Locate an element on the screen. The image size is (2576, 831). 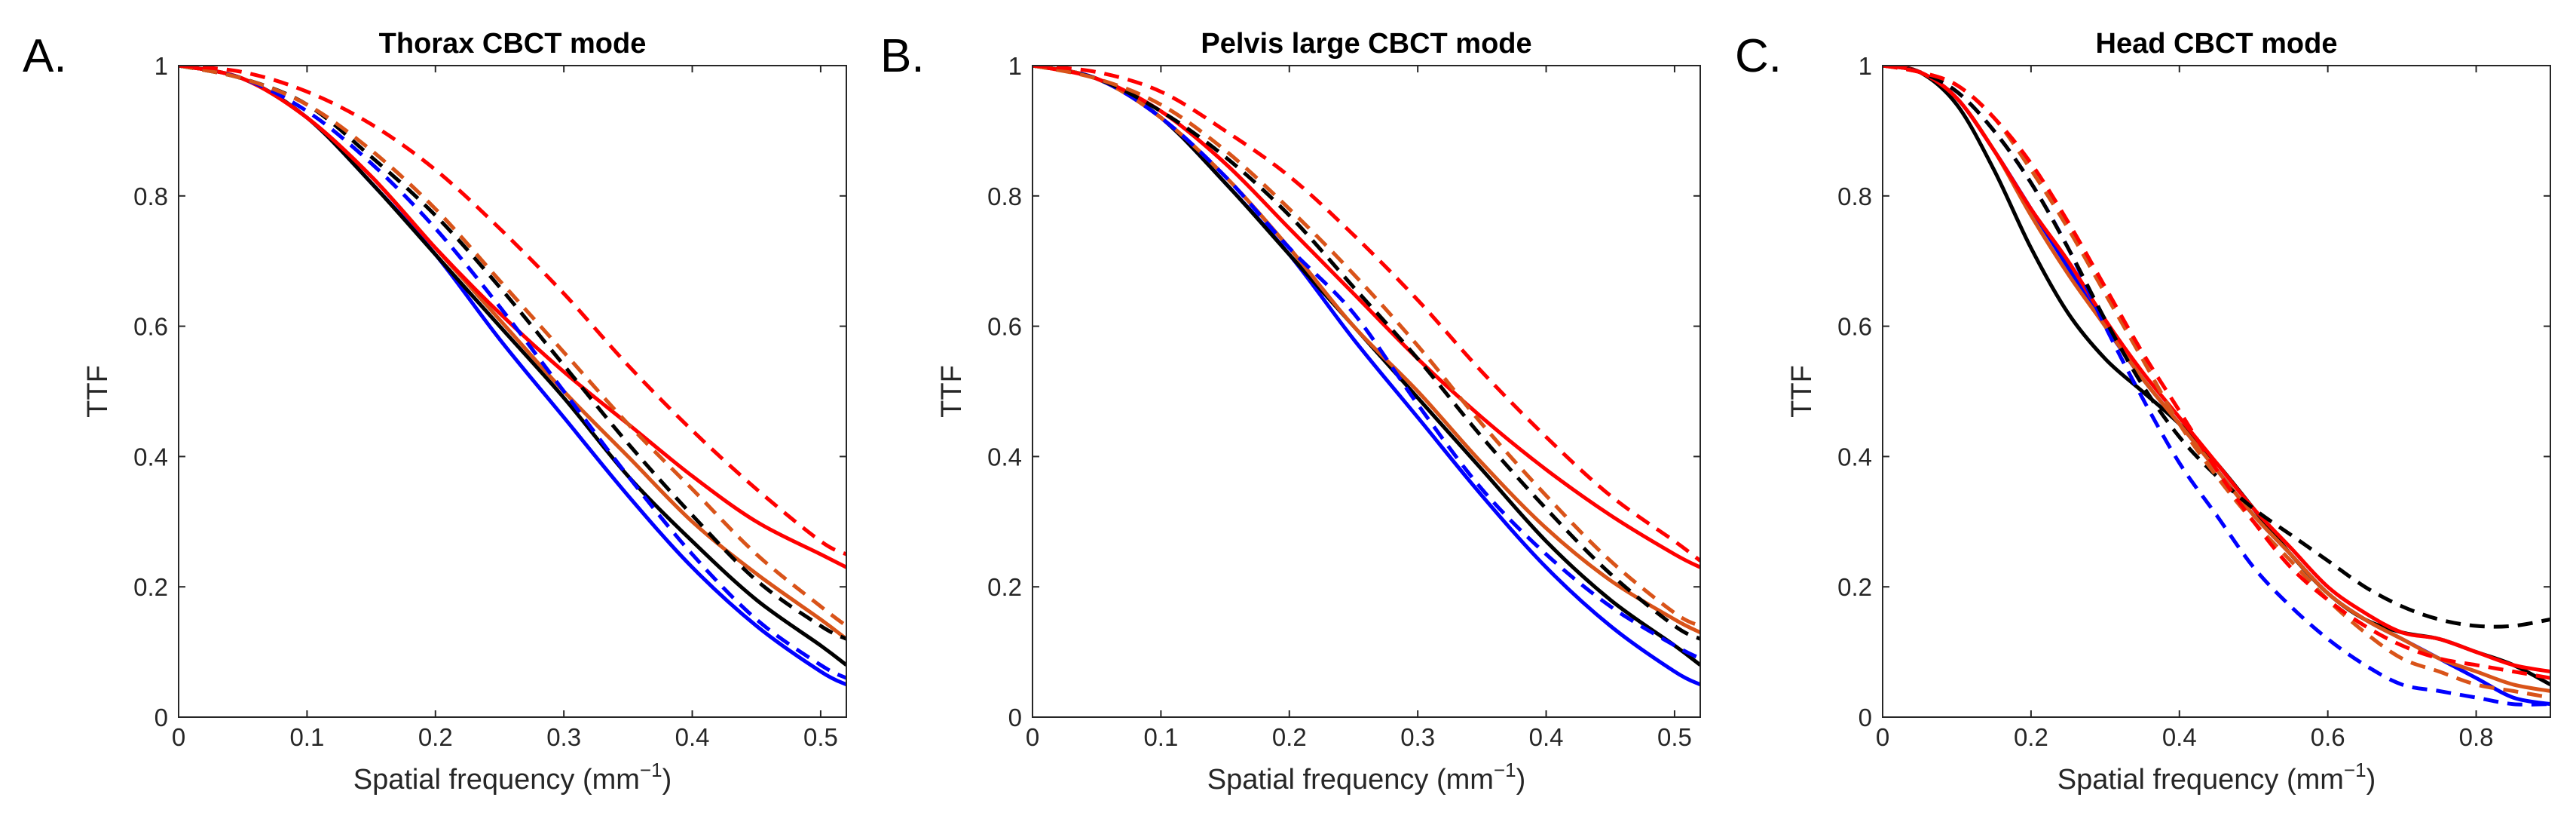
chart-title: Head CBCT mode is located at coordinates (2217, 44).